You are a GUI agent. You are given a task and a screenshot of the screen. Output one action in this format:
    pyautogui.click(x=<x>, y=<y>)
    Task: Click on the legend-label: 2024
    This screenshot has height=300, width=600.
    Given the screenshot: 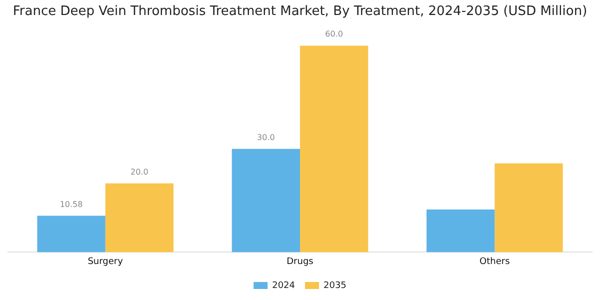 What is the action you would take?
    pyautogui.click(x=284, y=285)
    